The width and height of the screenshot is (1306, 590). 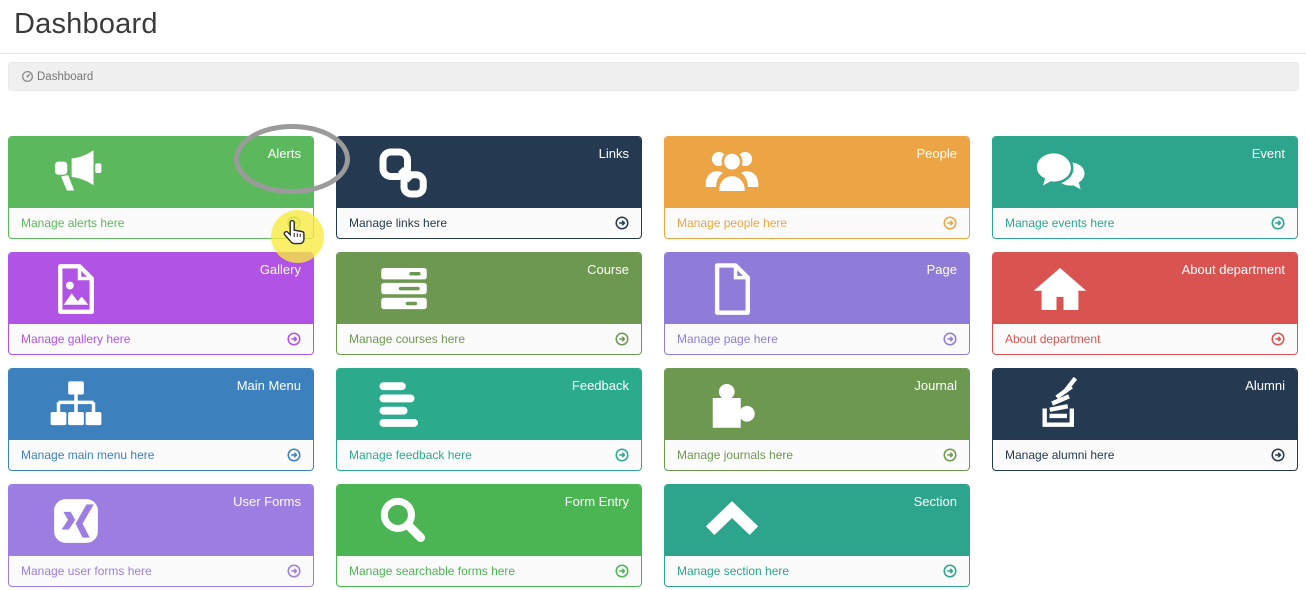 I want to click on tile-footer-text: Manage alerts here, so click(x=73, y=223).